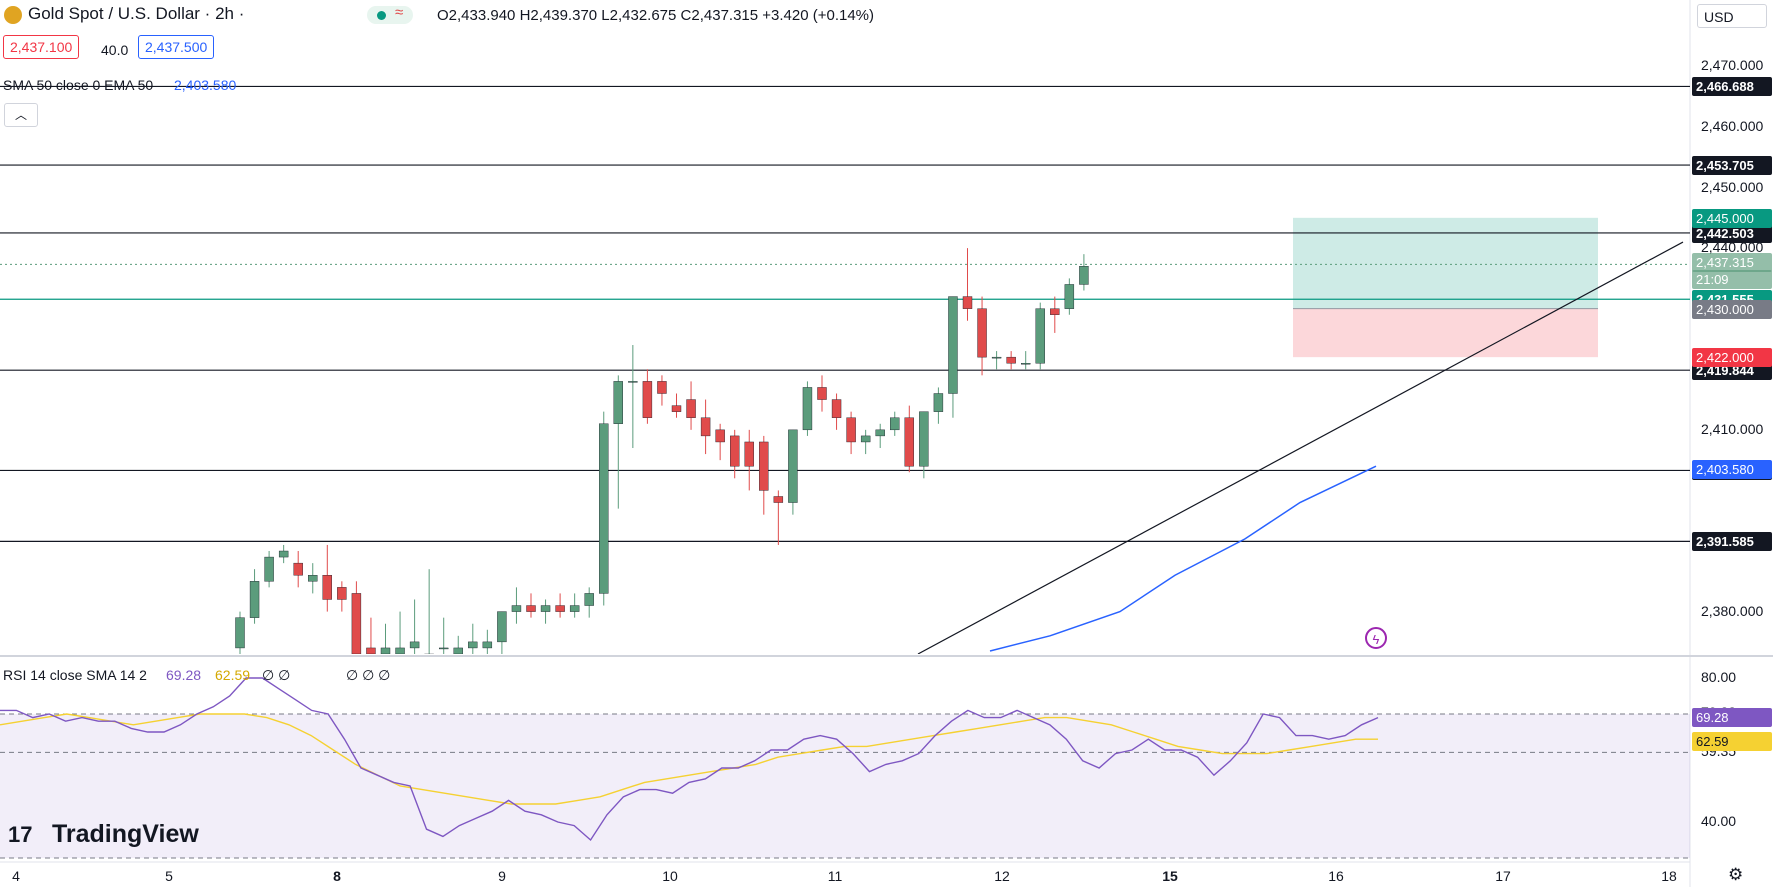 Image resolution: width=1773 pixels, height=887 pixels. I want to click on countdown-label: 21:09, so click(1732, 280).